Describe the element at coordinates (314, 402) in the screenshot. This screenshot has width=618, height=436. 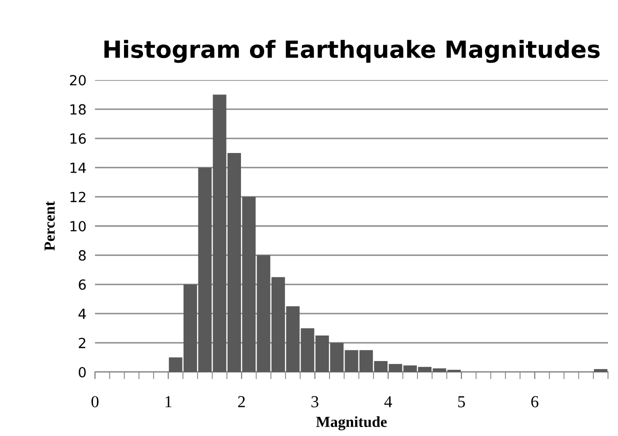
I see `x-tick-label: 3` at that location.